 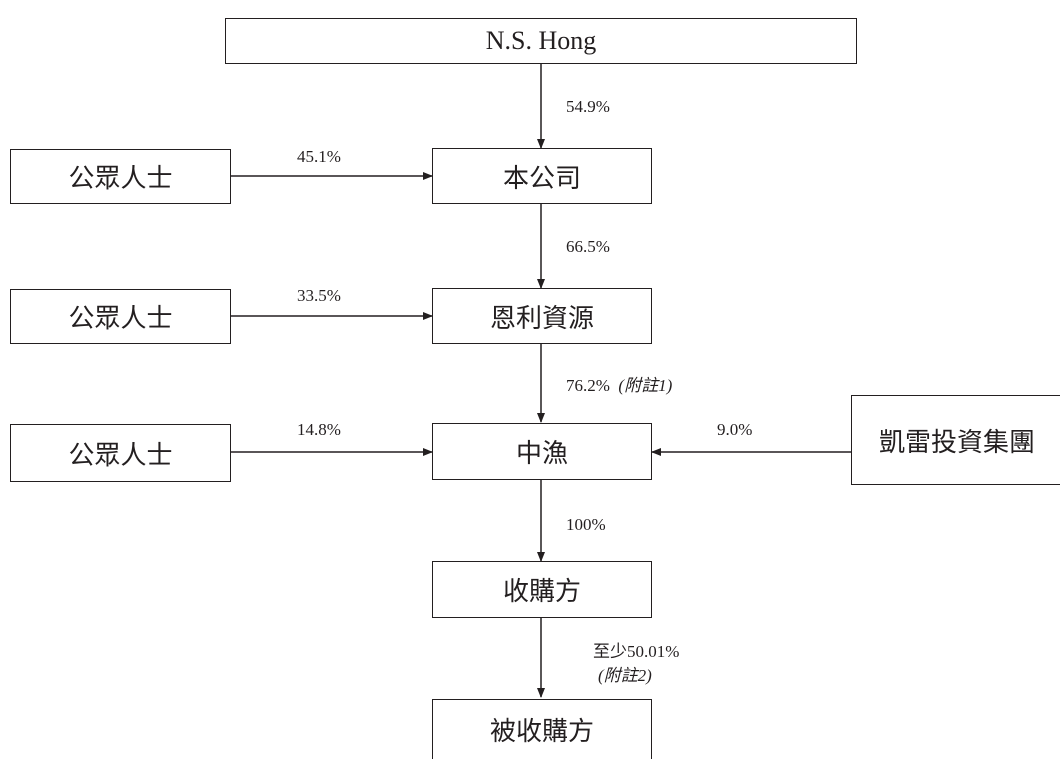 What do you see at coordinates (120, 176) in the screenshot?
I see `node-public-1: 公眾人士` at bounding box center [120, 176].